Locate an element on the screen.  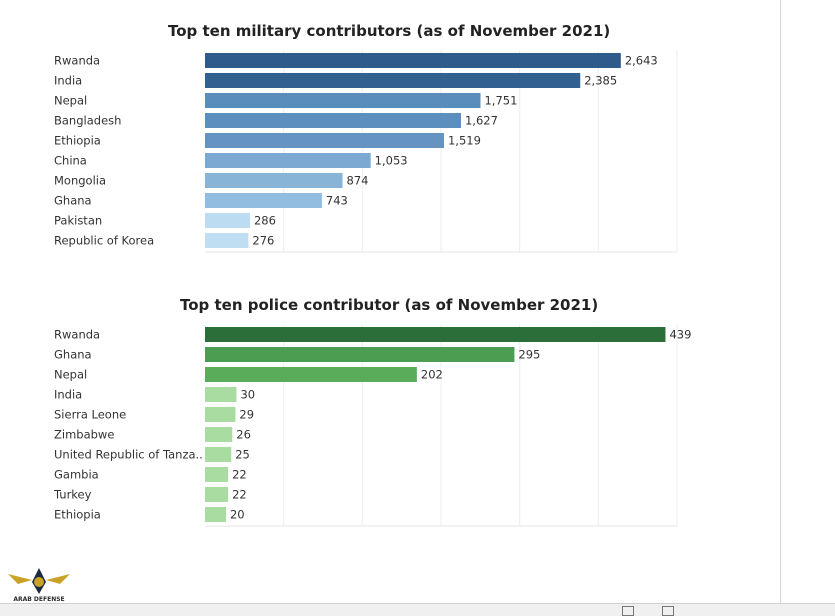
military-category-label: China is located at coordinates (70, 161).